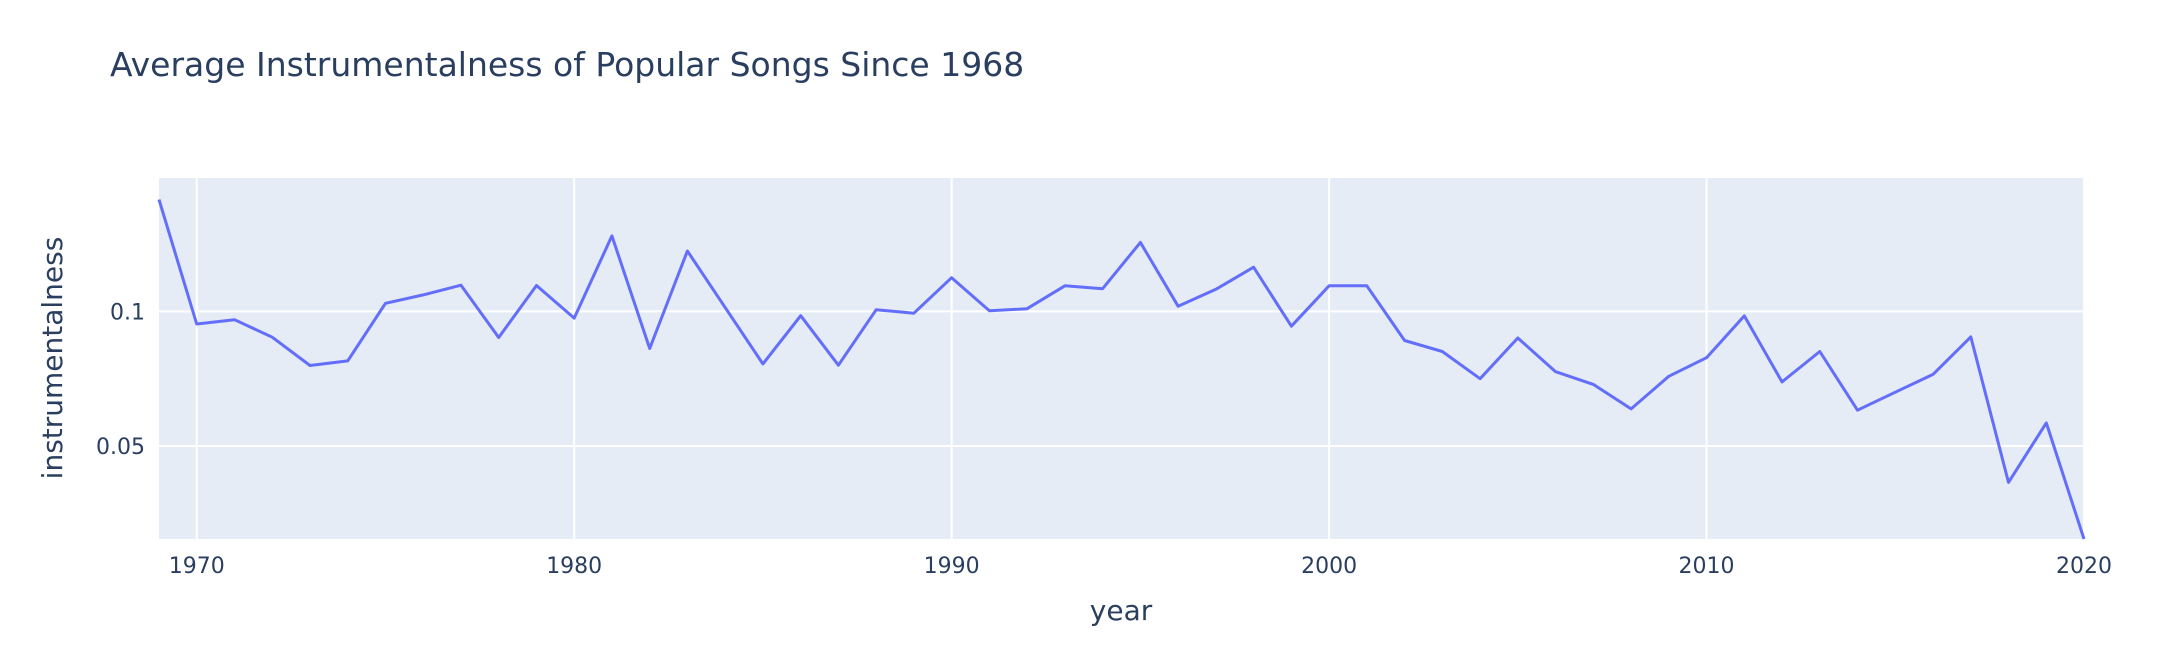 The height and width of the screenshot is (666, 2158). What do you see at coordinates (1121, 610) in the screenshot?
I see `x-axis-title: year` at bounding box center [1121, 610].